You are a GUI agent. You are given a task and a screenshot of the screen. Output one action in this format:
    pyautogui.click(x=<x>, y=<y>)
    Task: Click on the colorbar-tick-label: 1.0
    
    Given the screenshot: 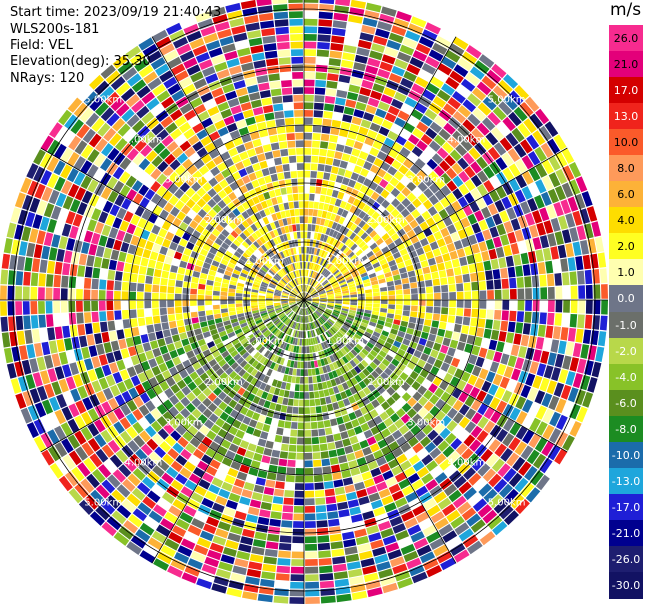 What is the action you would take?
    pyautogui.click(x=626, y=273)
    